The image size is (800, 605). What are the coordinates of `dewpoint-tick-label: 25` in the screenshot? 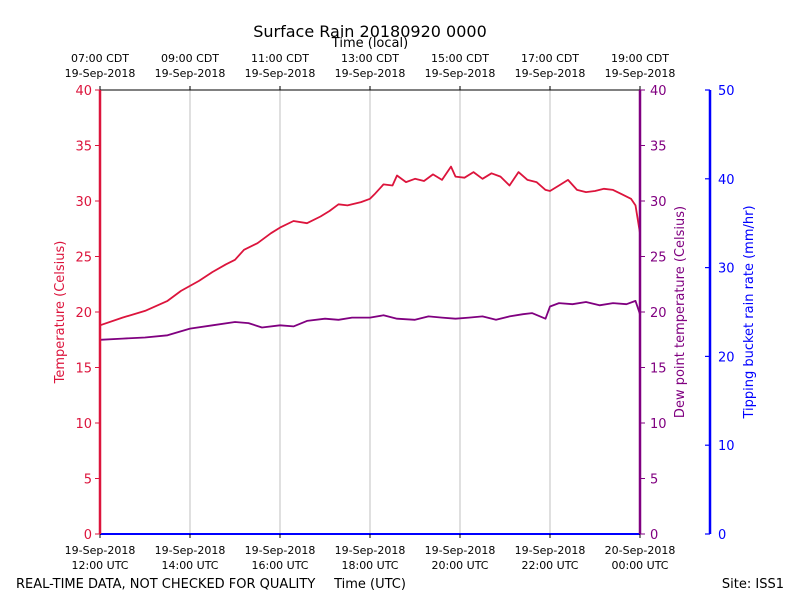 It's located at (658, 258).